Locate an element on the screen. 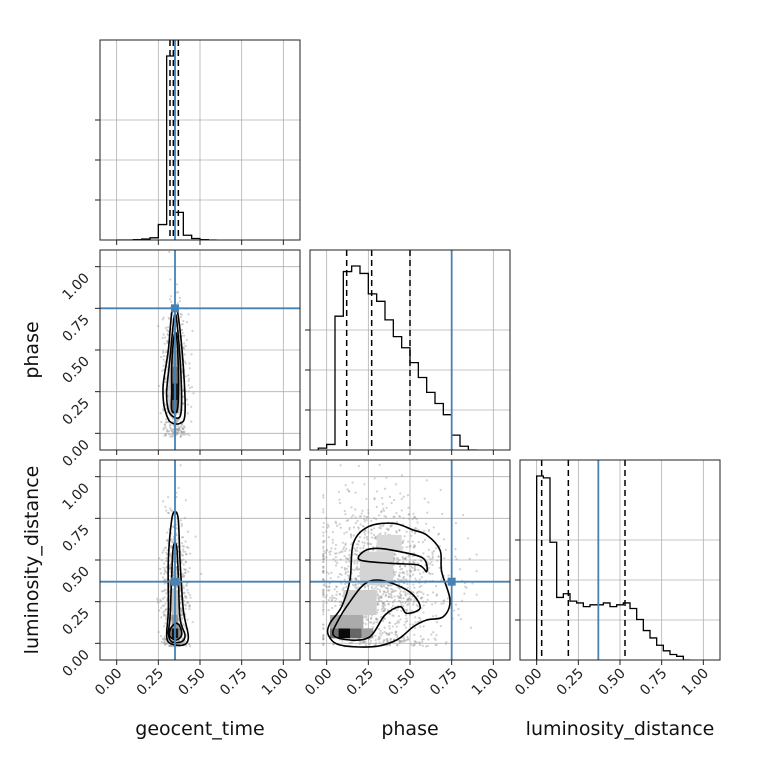 Image resolution: width=760 pixels, height=760 pixels. y-tick-label: 0.50 is located at coordinates (75, 370).